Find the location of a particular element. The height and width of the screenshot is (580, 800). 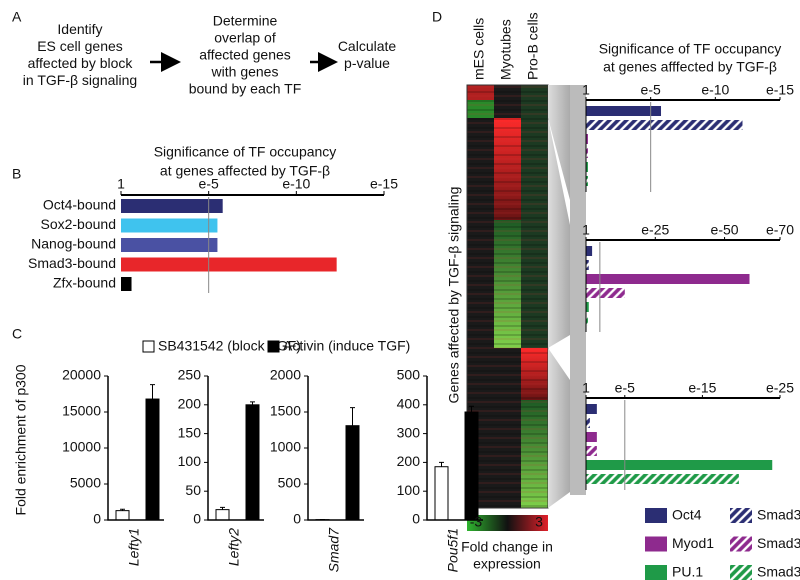

chart-title: at genes affected by TGF-β is located at coordinates (245, 171).